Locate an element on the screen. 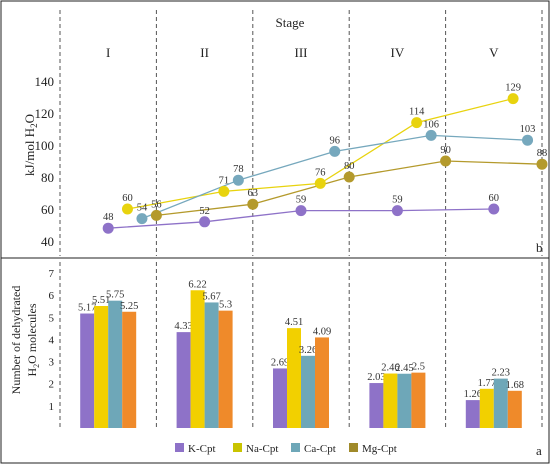 The image size is (550, 464). bar-value-label: 1.26 is located at coordinates (473, 394).